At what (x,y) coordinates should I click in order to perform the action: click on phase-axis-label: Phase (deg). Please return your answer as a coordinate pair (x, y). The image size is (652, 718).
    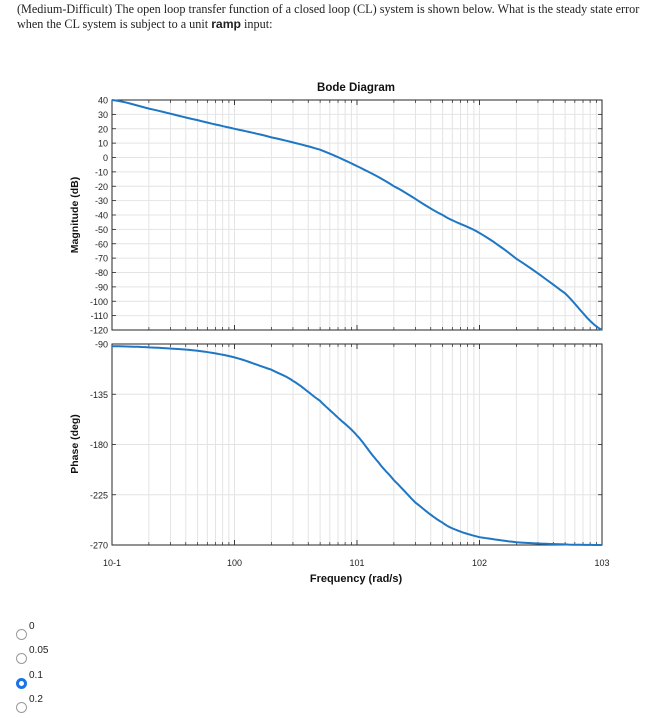
    Looking at the image, I should click on (75, 444).